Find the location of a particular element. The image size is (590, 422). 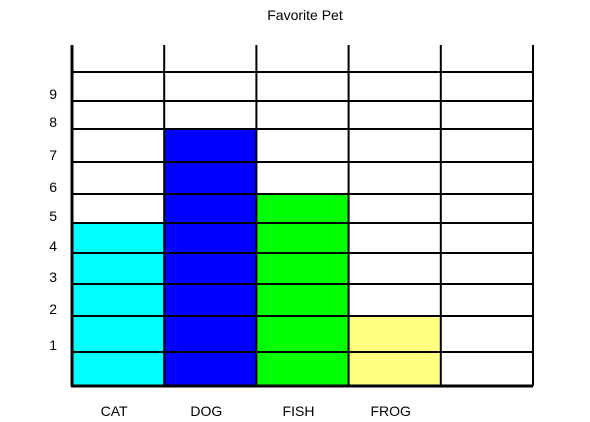

y-tick-label-9: 9 is located at coordinates (53, 94).